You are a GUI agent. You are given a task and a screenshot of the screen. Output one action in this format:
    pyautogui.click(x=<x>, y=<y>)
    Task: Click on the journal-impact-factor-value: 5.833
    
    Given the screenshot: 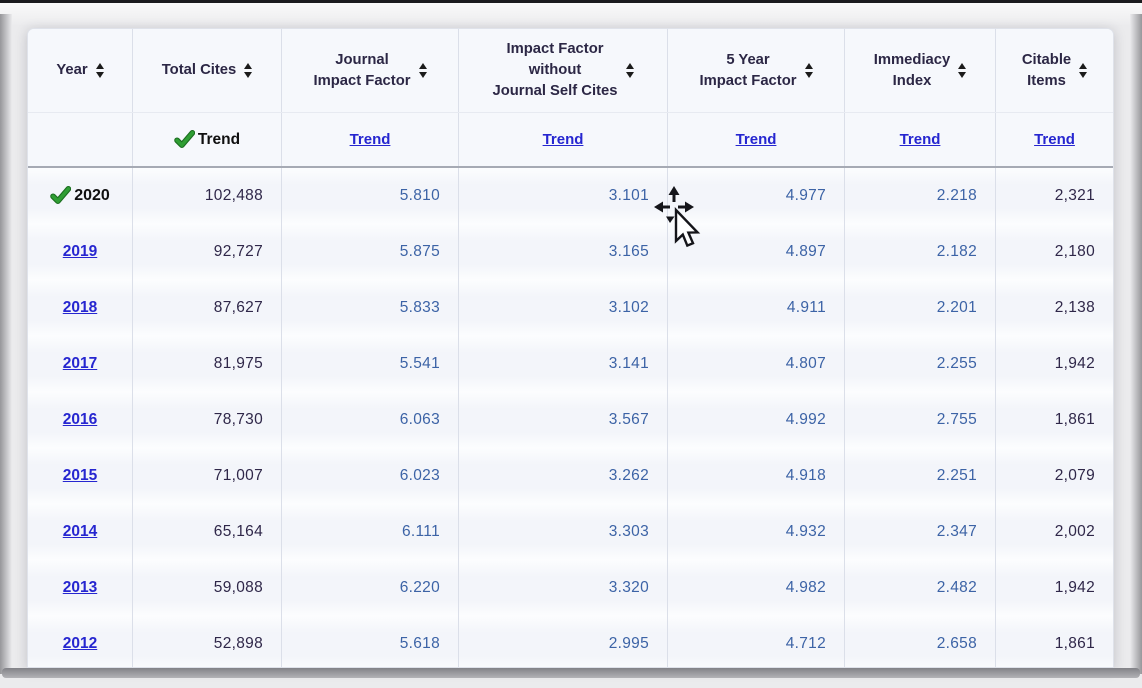 What is the action you would take?
    pyautogui.click(x=370, y=308)
    